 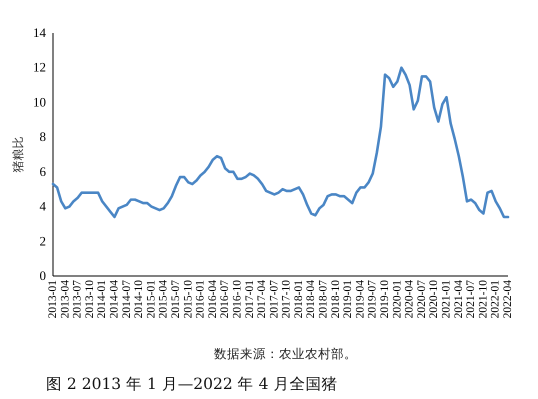 I want to click on x-tick-label: 2019-01, so click(x=348, y=299).